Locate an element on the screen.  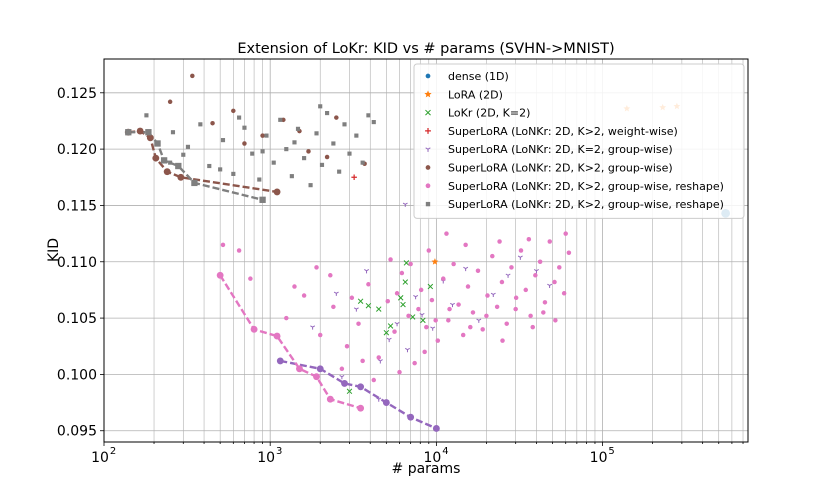
x-tick-exponent: 3 is located at coordinates (279, 451).